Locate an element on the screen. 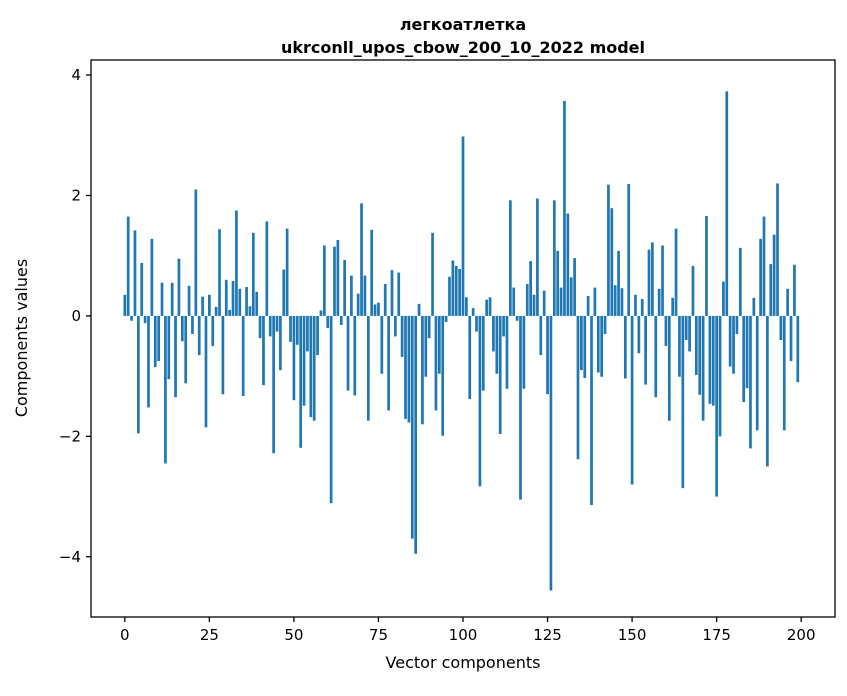  y-tick-label: 0 is located at coordinates (76, 316).